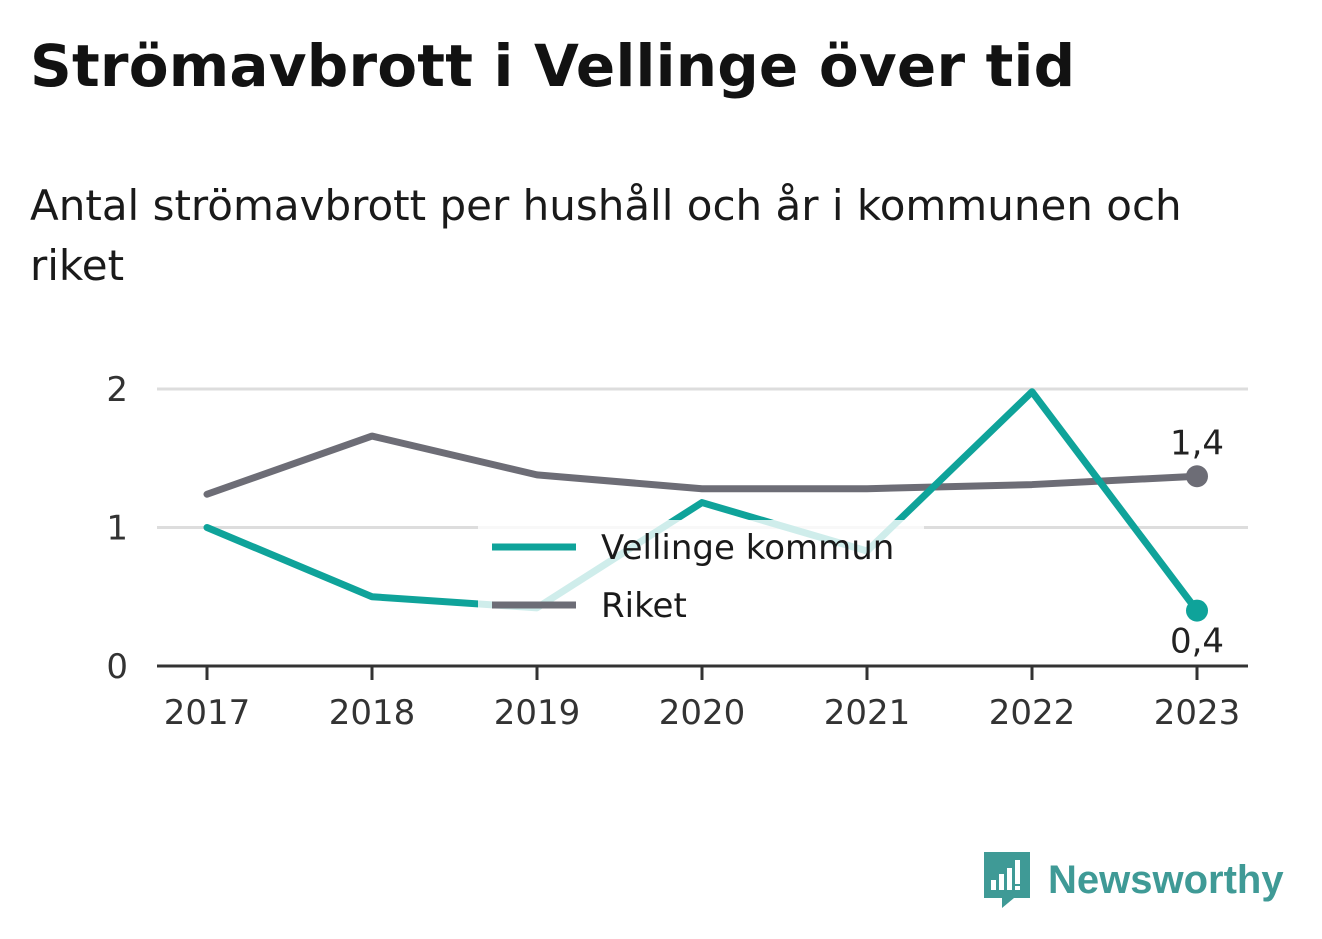 This screenshot has height=939, width=1322. Describe the element at coordinates (117, 529) in the screenshot. I see `y-tick-label: 1` at that location.